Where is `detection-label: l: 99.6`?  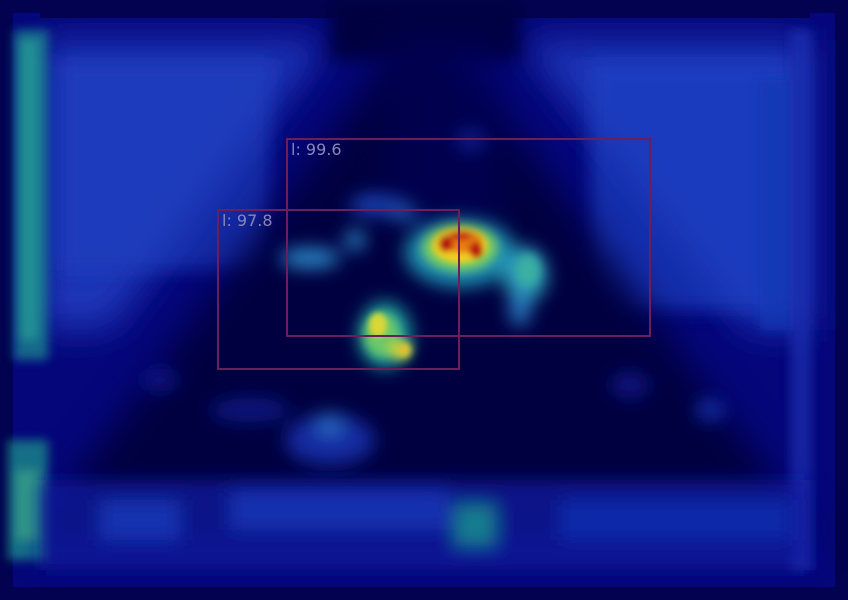 detection-label: l: 99.6 is located at coordinates (316, 149).